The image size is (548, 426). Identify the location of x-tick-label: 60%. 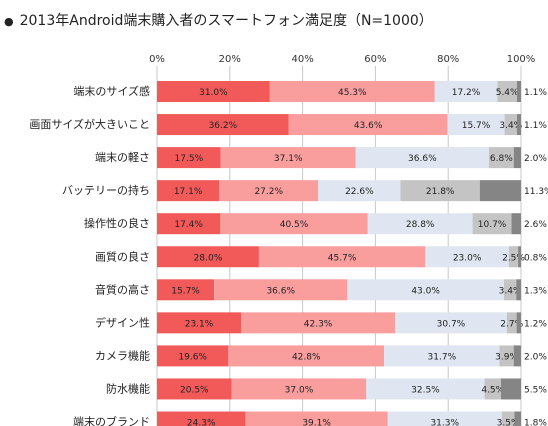
(375, 59).